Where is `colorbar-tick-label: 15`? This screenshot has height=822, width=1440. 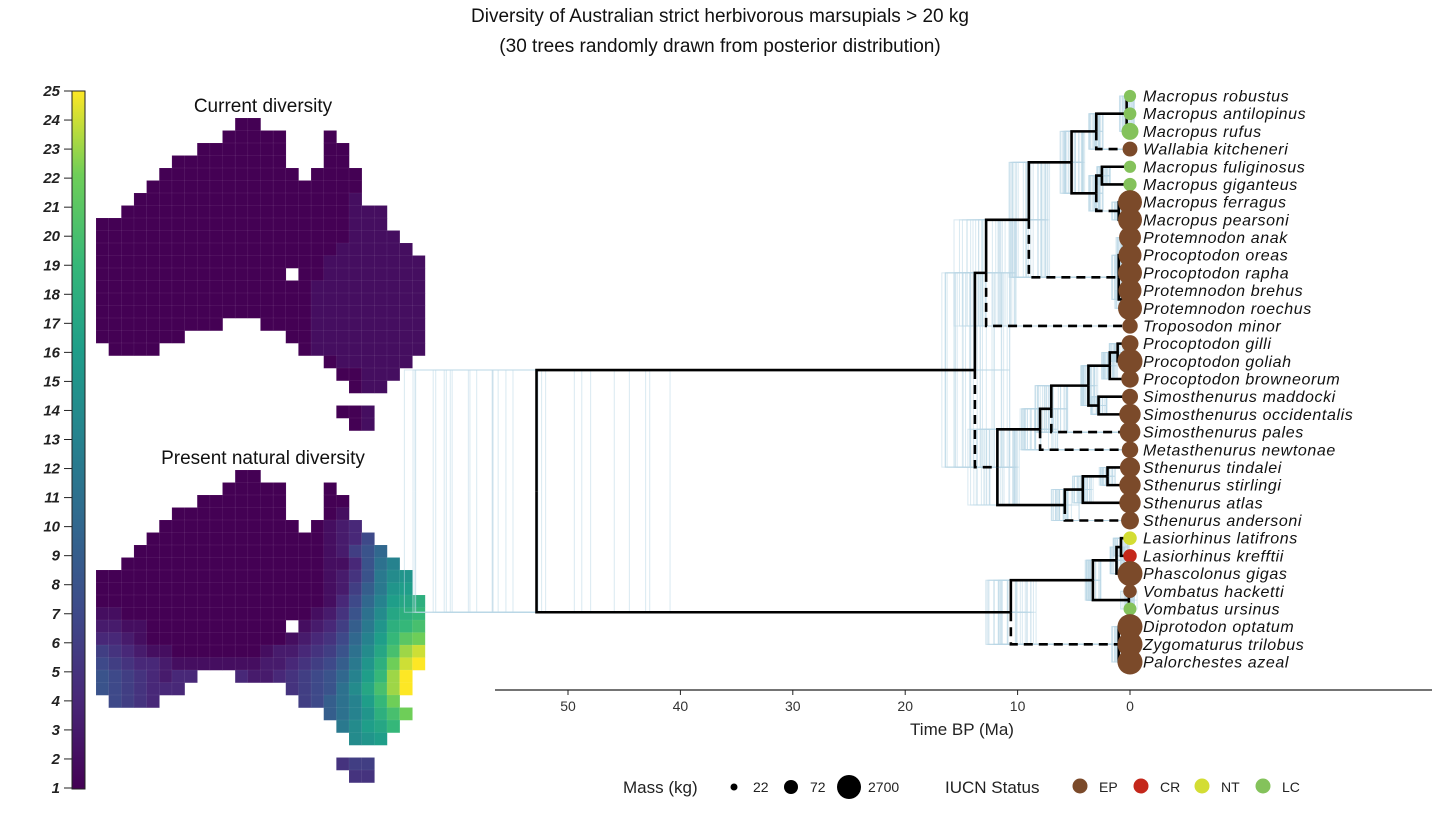
colorbar-tick-label: 15 is located at coordinates (51, 381).